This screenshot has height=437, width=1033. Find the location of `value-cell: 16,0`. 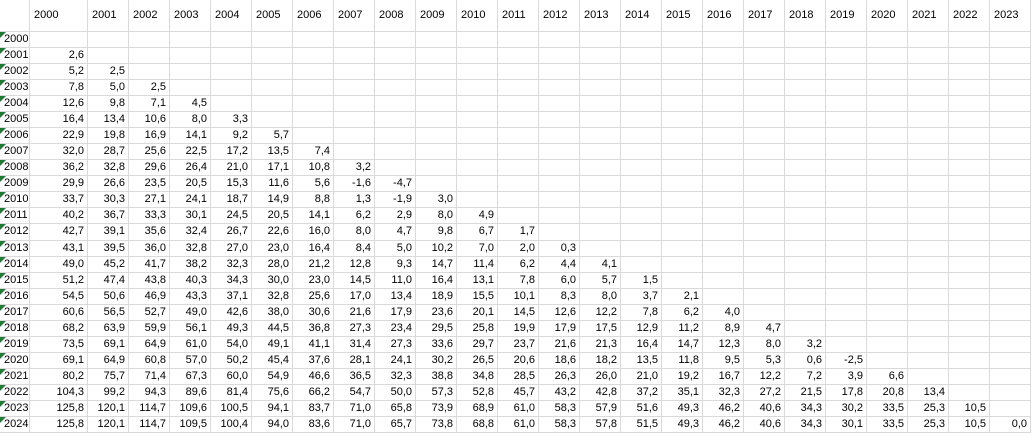

value-cell: 16,0 is located at coordinates (313, 232).